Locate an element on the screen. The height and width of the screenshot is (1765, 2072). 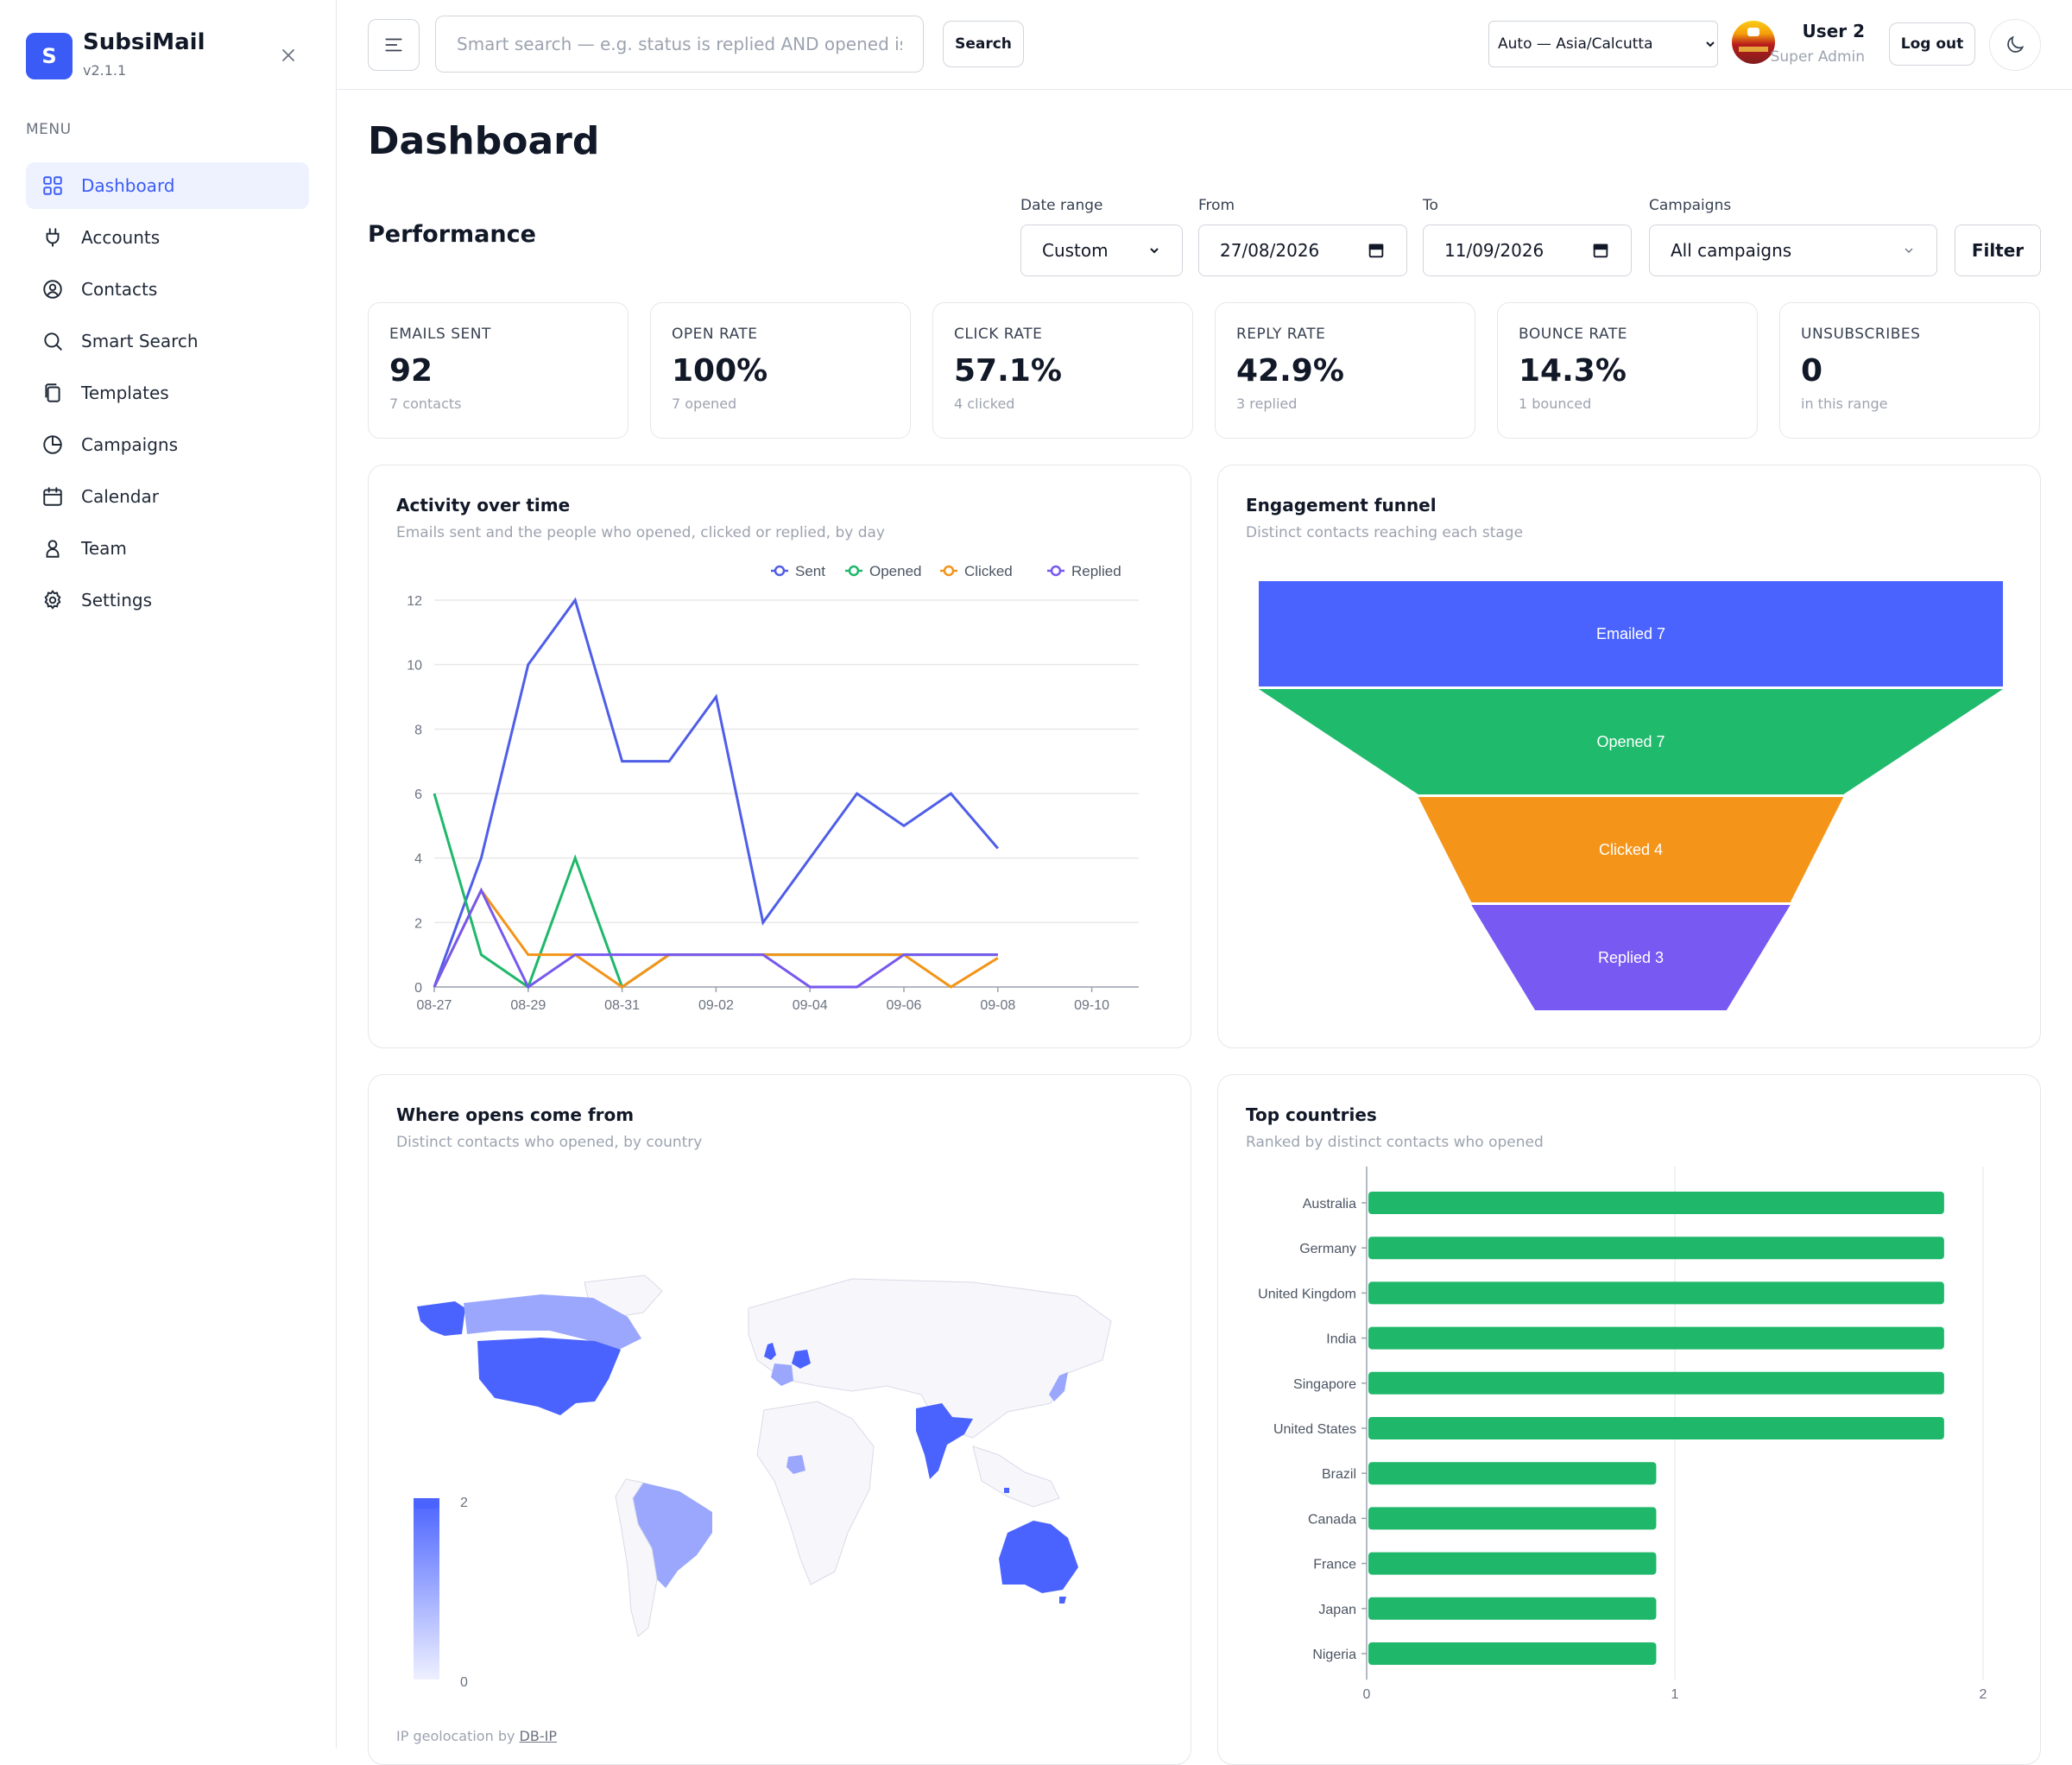
y-tick-label: United States is located at coordinates (1314, 1430).